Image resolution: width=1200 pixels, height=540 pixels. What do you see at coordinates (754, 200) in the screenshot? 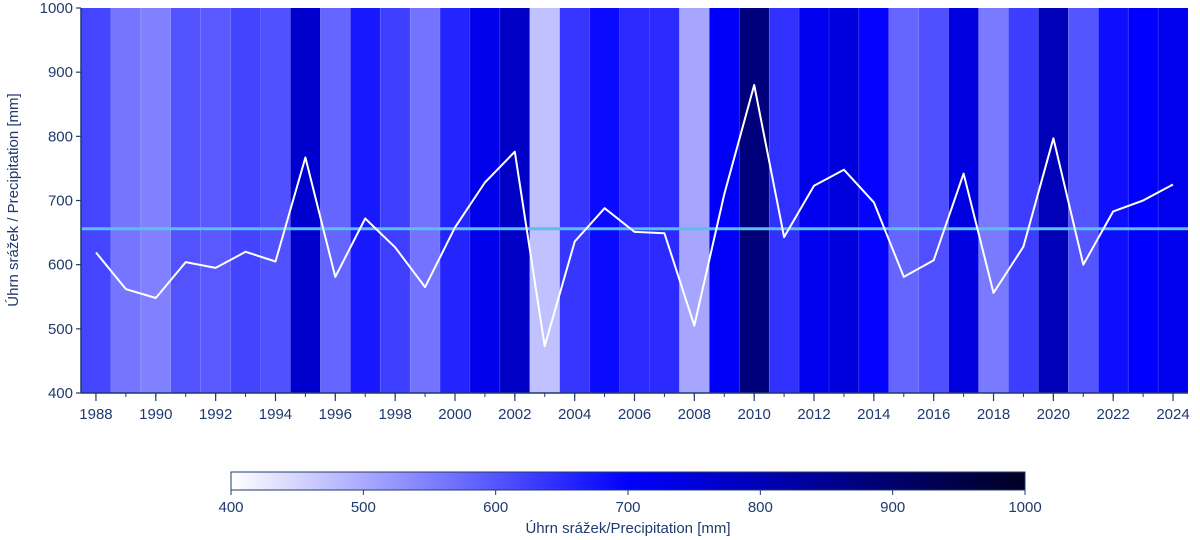
I see `stripe-2010` at bounding box center [754, 200].